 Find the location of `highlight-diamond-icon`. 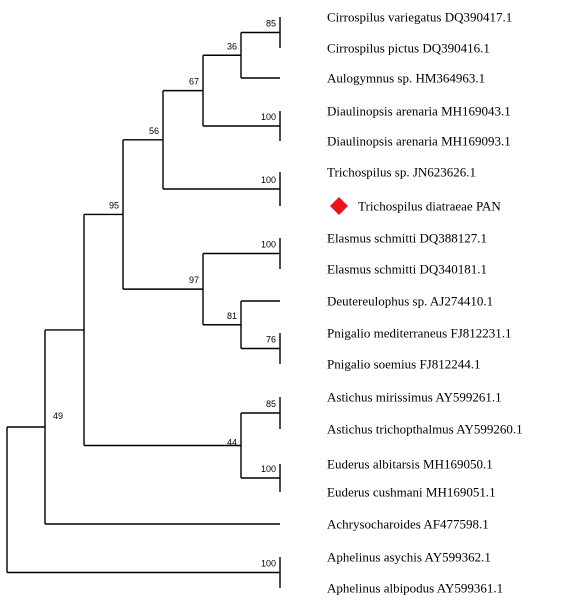

highlight-diamond-icon is located at coordinates (339, 206).